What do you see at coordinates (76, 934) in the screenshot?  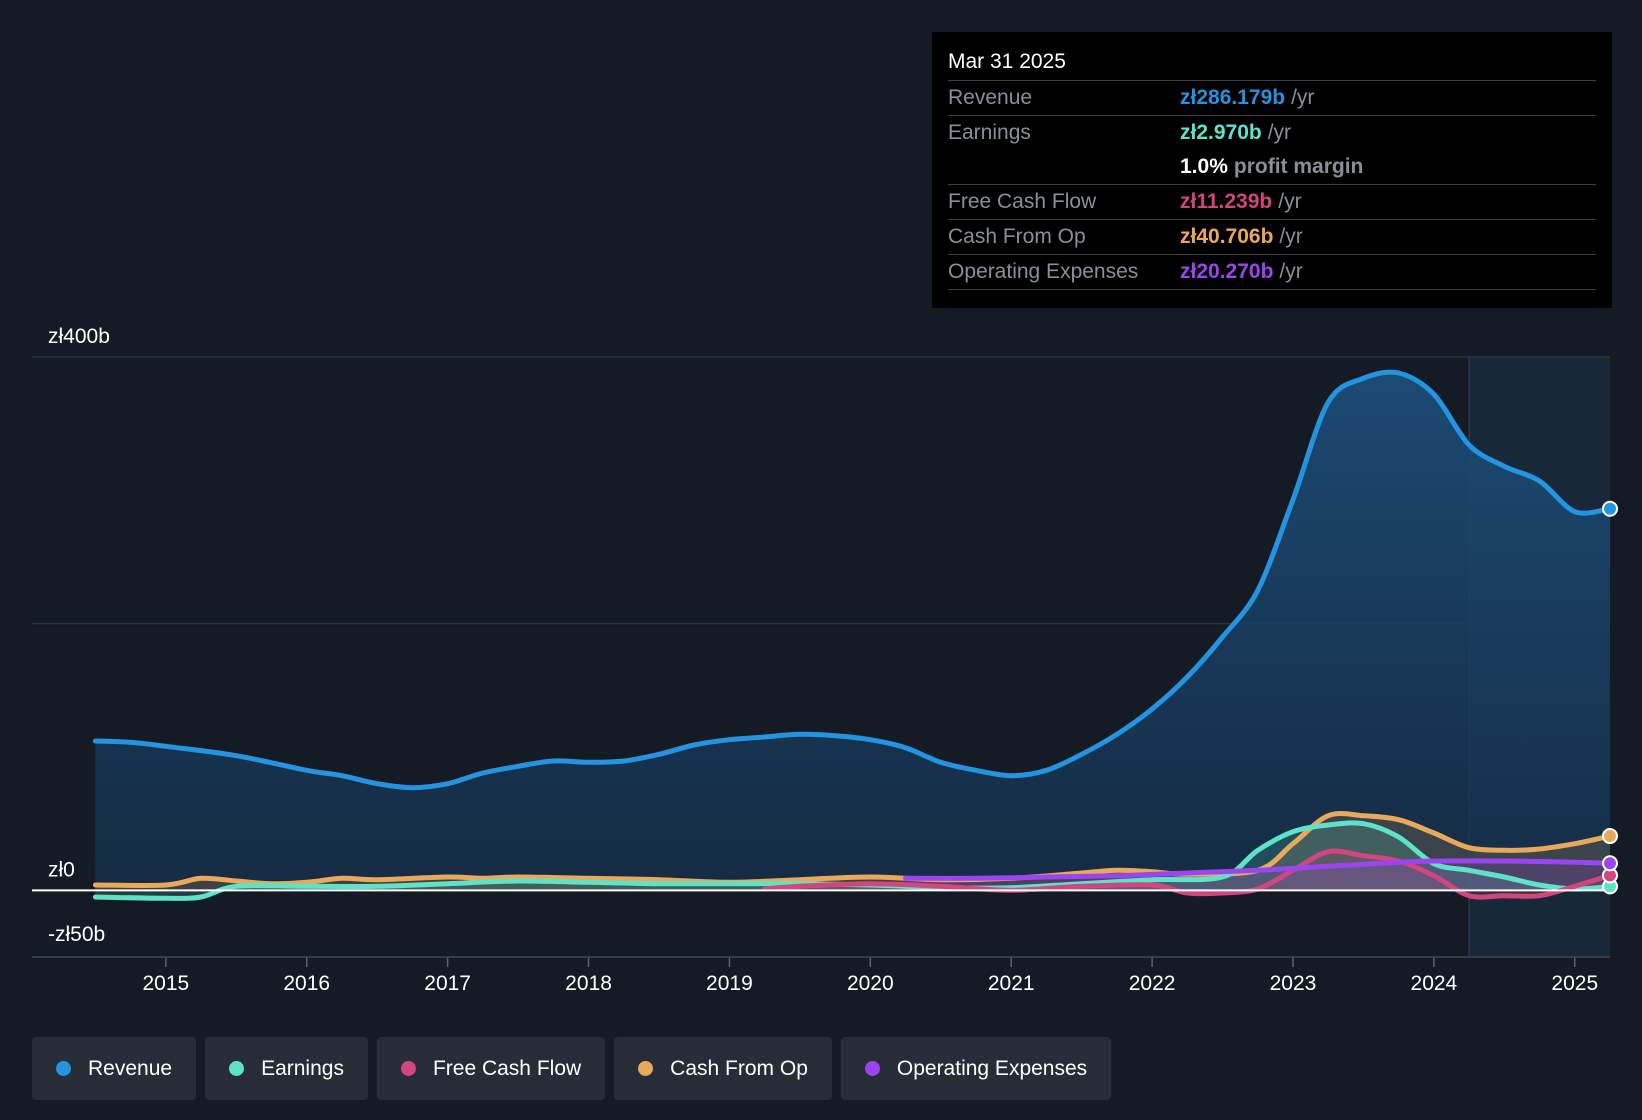 I see `y-tick-label: -zł50b` at bounding box center [76, 934].